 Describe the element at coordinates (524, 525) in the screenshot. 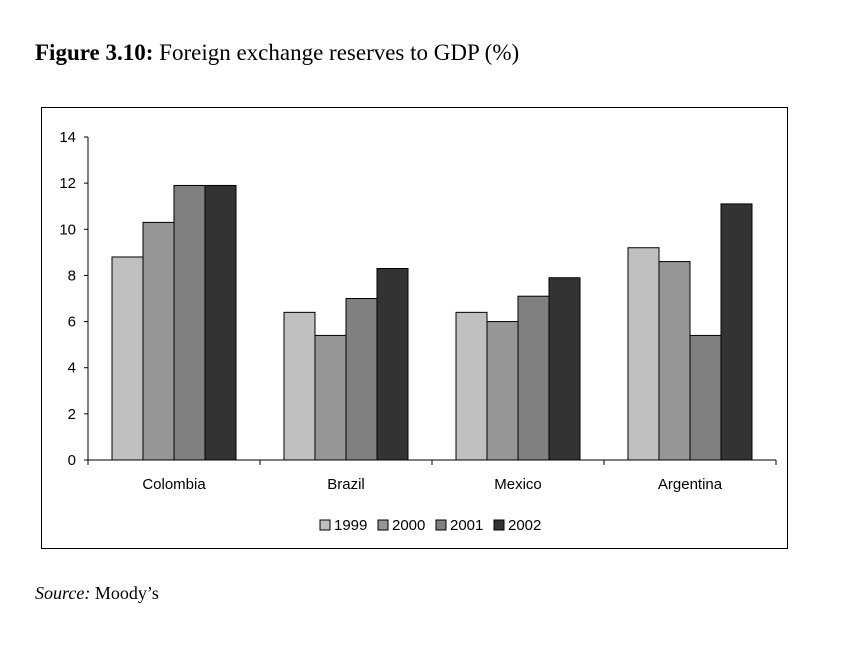

I see `legend-label-2002: 2002` at that location.